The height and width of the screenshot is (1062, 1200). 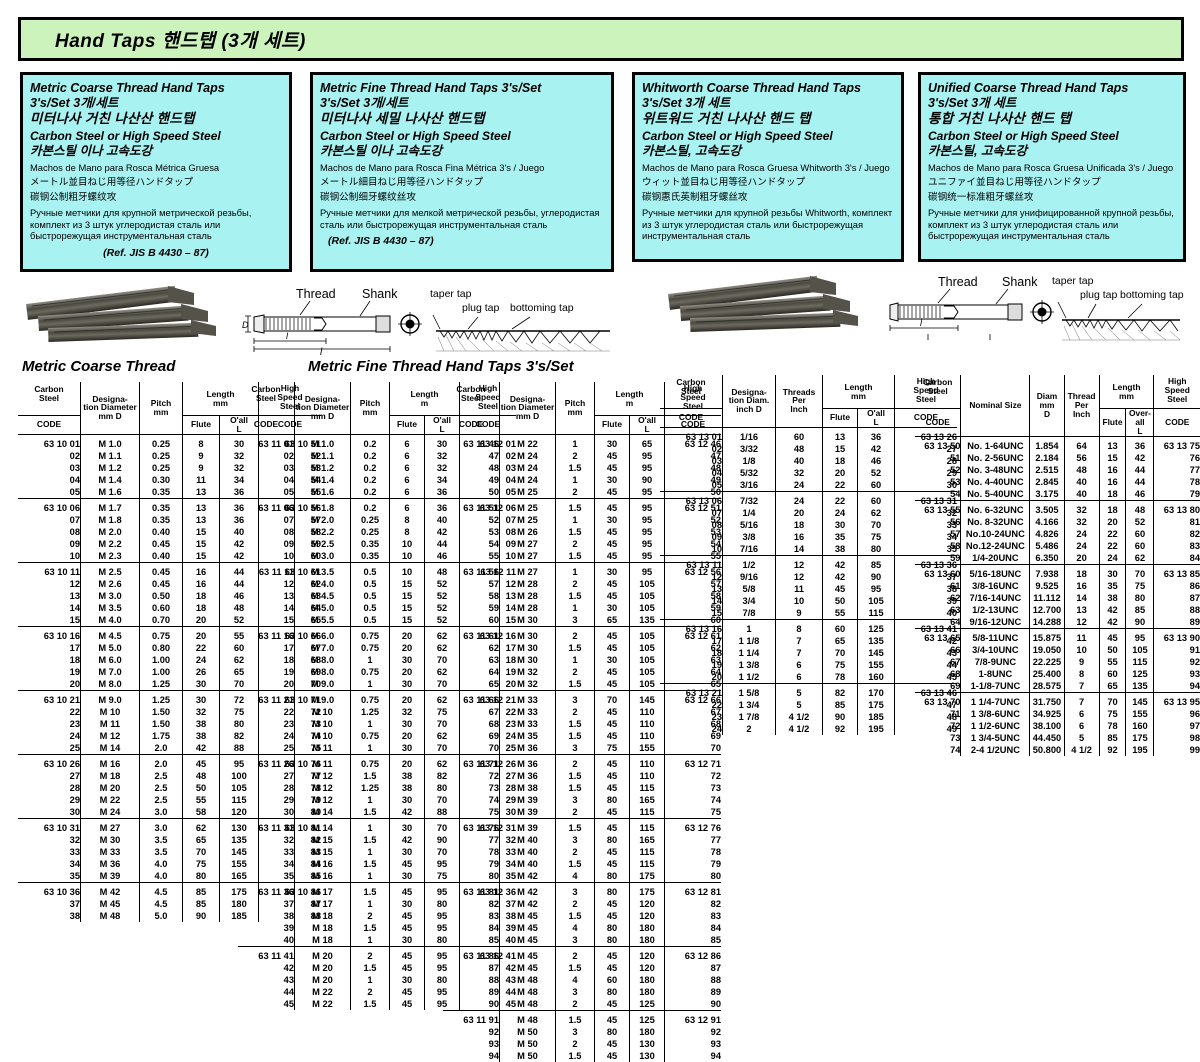 I want to click on table-cell: 90, so click(x=1139, y=622).